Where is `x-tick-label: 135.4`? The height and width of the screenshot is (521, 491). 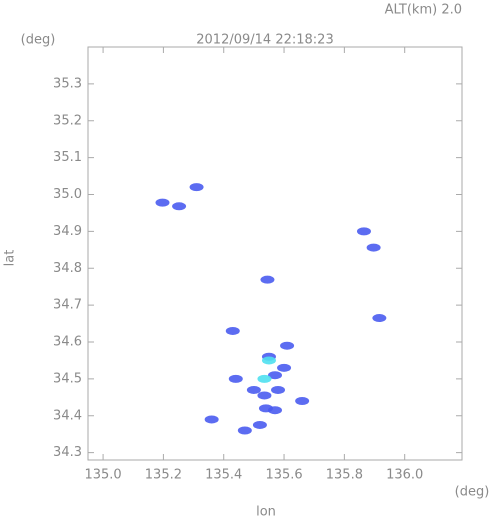
x-tick-label: 135.4 is located at coordinates (223, 475).